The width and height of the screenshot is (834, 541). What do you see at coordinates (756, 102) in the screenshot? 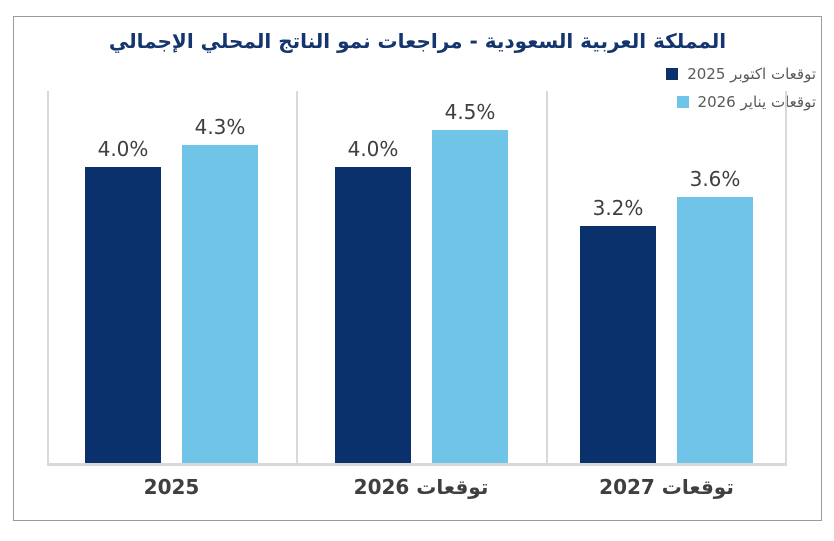
I see `legend-label: توقعات يناير 2026` at bounding box center [756, 102].